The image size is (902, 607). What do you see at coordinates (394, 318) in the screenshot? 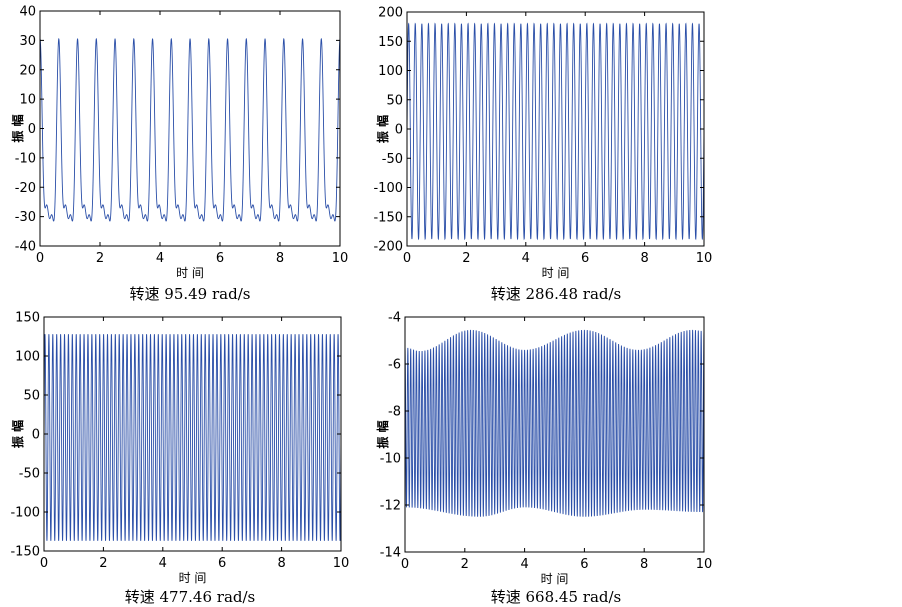
I see `y-tick-label: -4` at bounding box center [394, 318].